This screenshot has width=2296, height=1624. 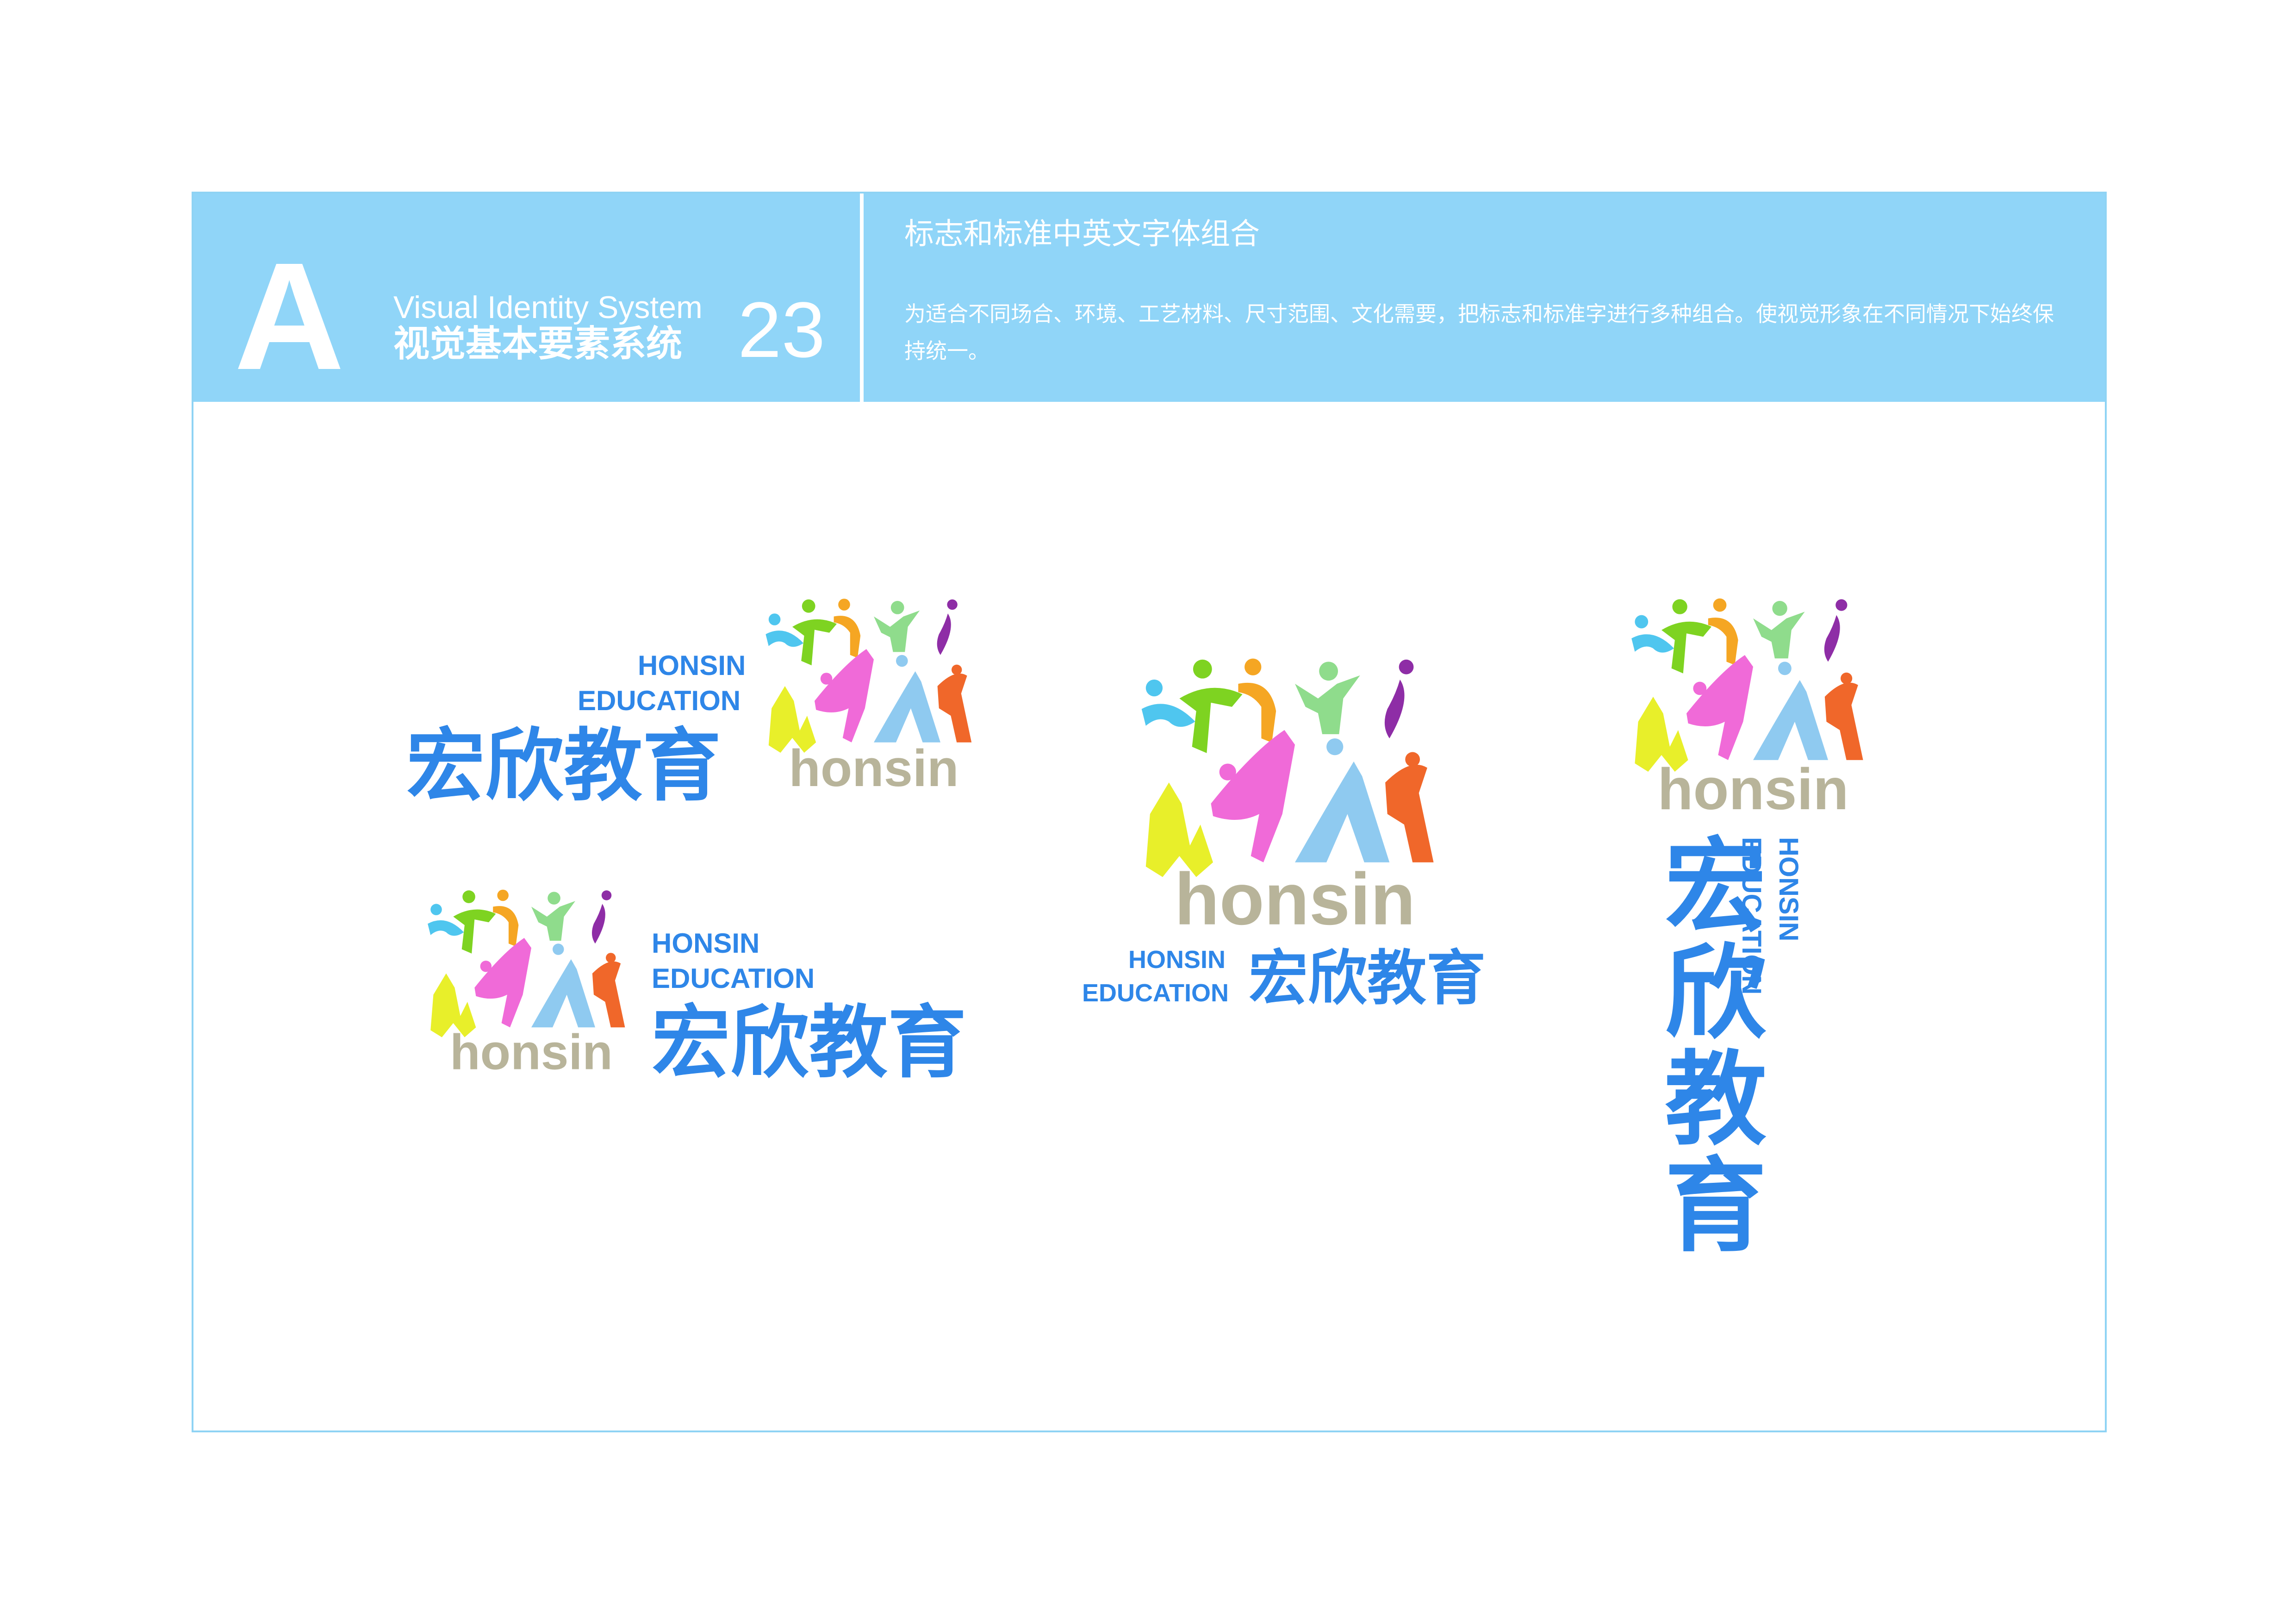 I want to click on lockup-horizontal-logo-left: honsin HONSIN EDUCATION 宏欣教育, so click(x=818, y=990).